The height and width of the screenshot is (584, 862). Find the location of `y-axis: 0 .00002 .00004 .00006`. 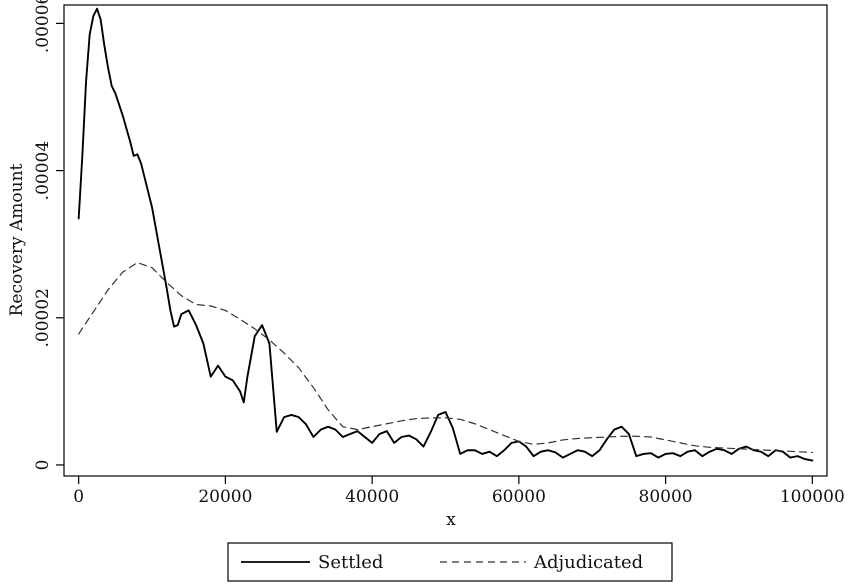

y-axis: 0 .00002 .00004 .00006 is located at coordinates (48, 235).